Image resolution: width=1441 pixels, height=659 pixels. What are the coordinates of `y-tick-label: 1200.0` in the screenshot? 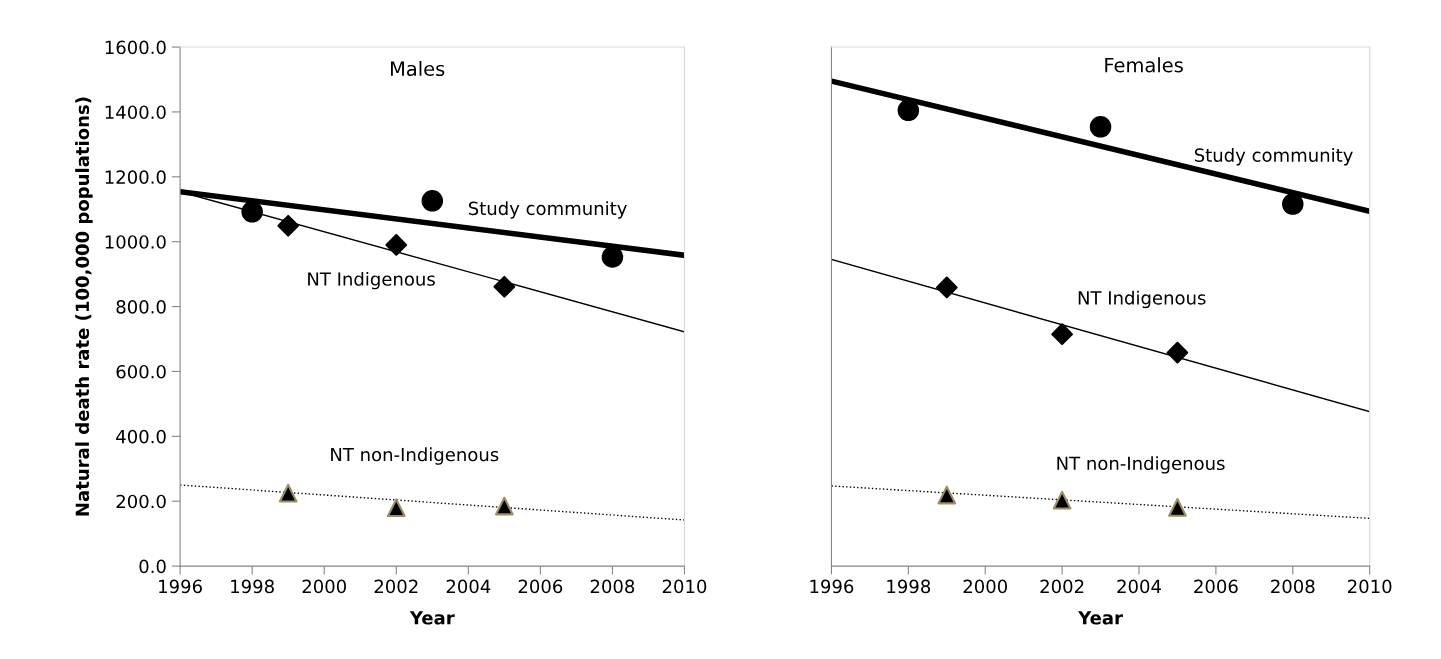 It's located at (135, 177).